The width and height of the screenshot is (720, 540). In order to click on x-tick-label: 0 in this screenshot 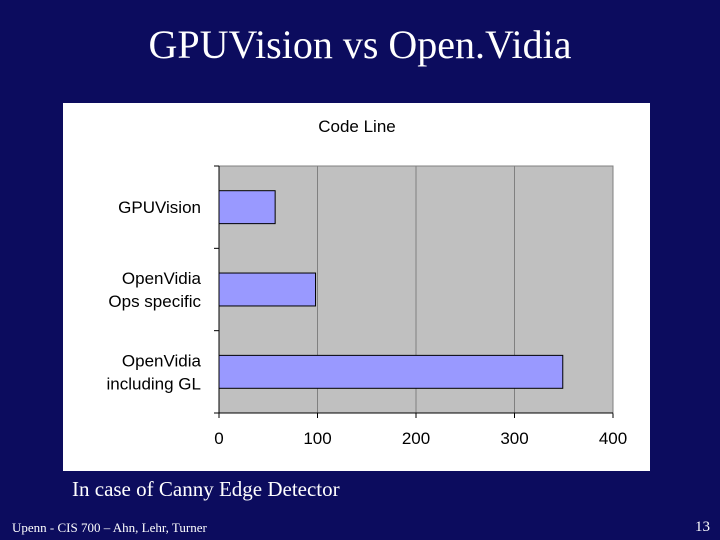, I will do `click(218, 438)`.